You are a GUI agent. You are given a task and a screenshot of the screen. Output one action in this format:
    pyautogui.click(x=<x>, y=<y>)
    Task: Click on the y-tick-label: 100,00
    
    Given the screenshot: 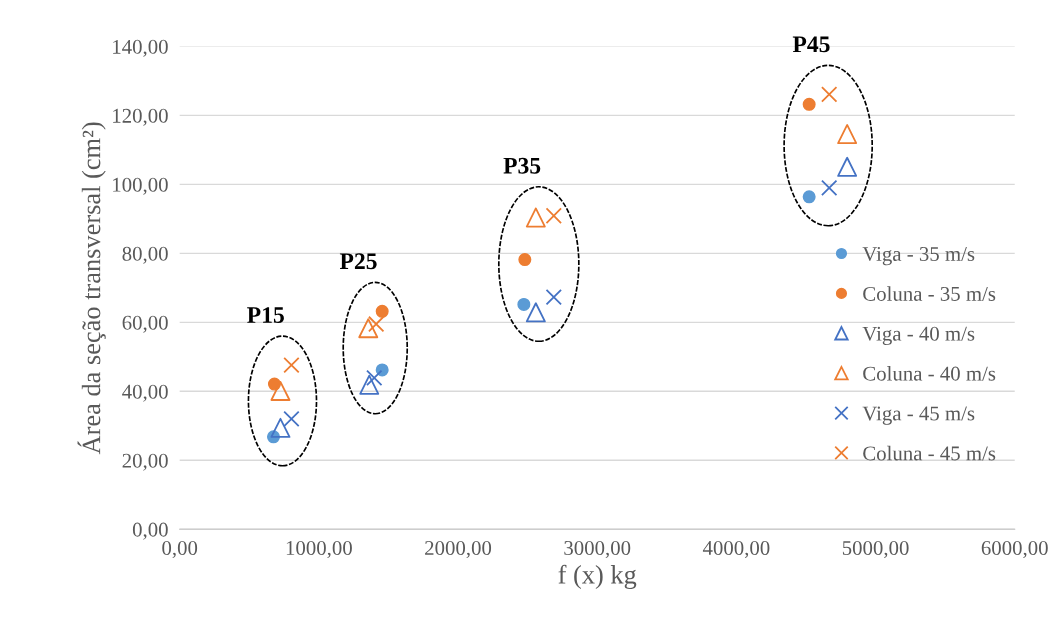 What is the action you would take?
    pyautogui.click(x=140, y=186)
    